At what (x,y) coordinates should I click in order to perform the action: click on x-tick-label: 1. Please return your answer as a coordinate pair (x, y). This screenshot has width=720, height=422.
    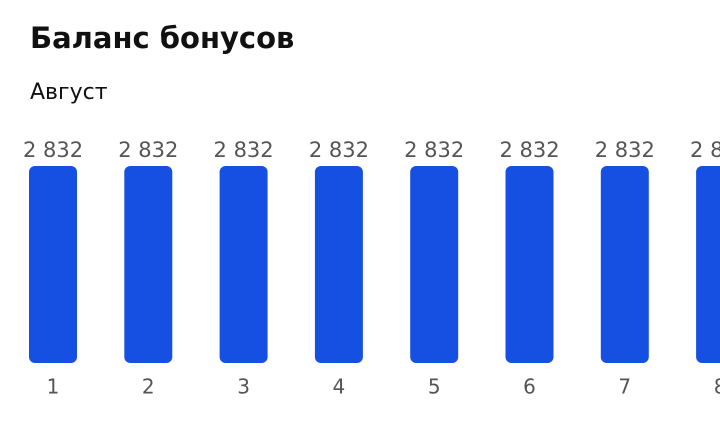
    Looking at the image, I should click on (53, 387).